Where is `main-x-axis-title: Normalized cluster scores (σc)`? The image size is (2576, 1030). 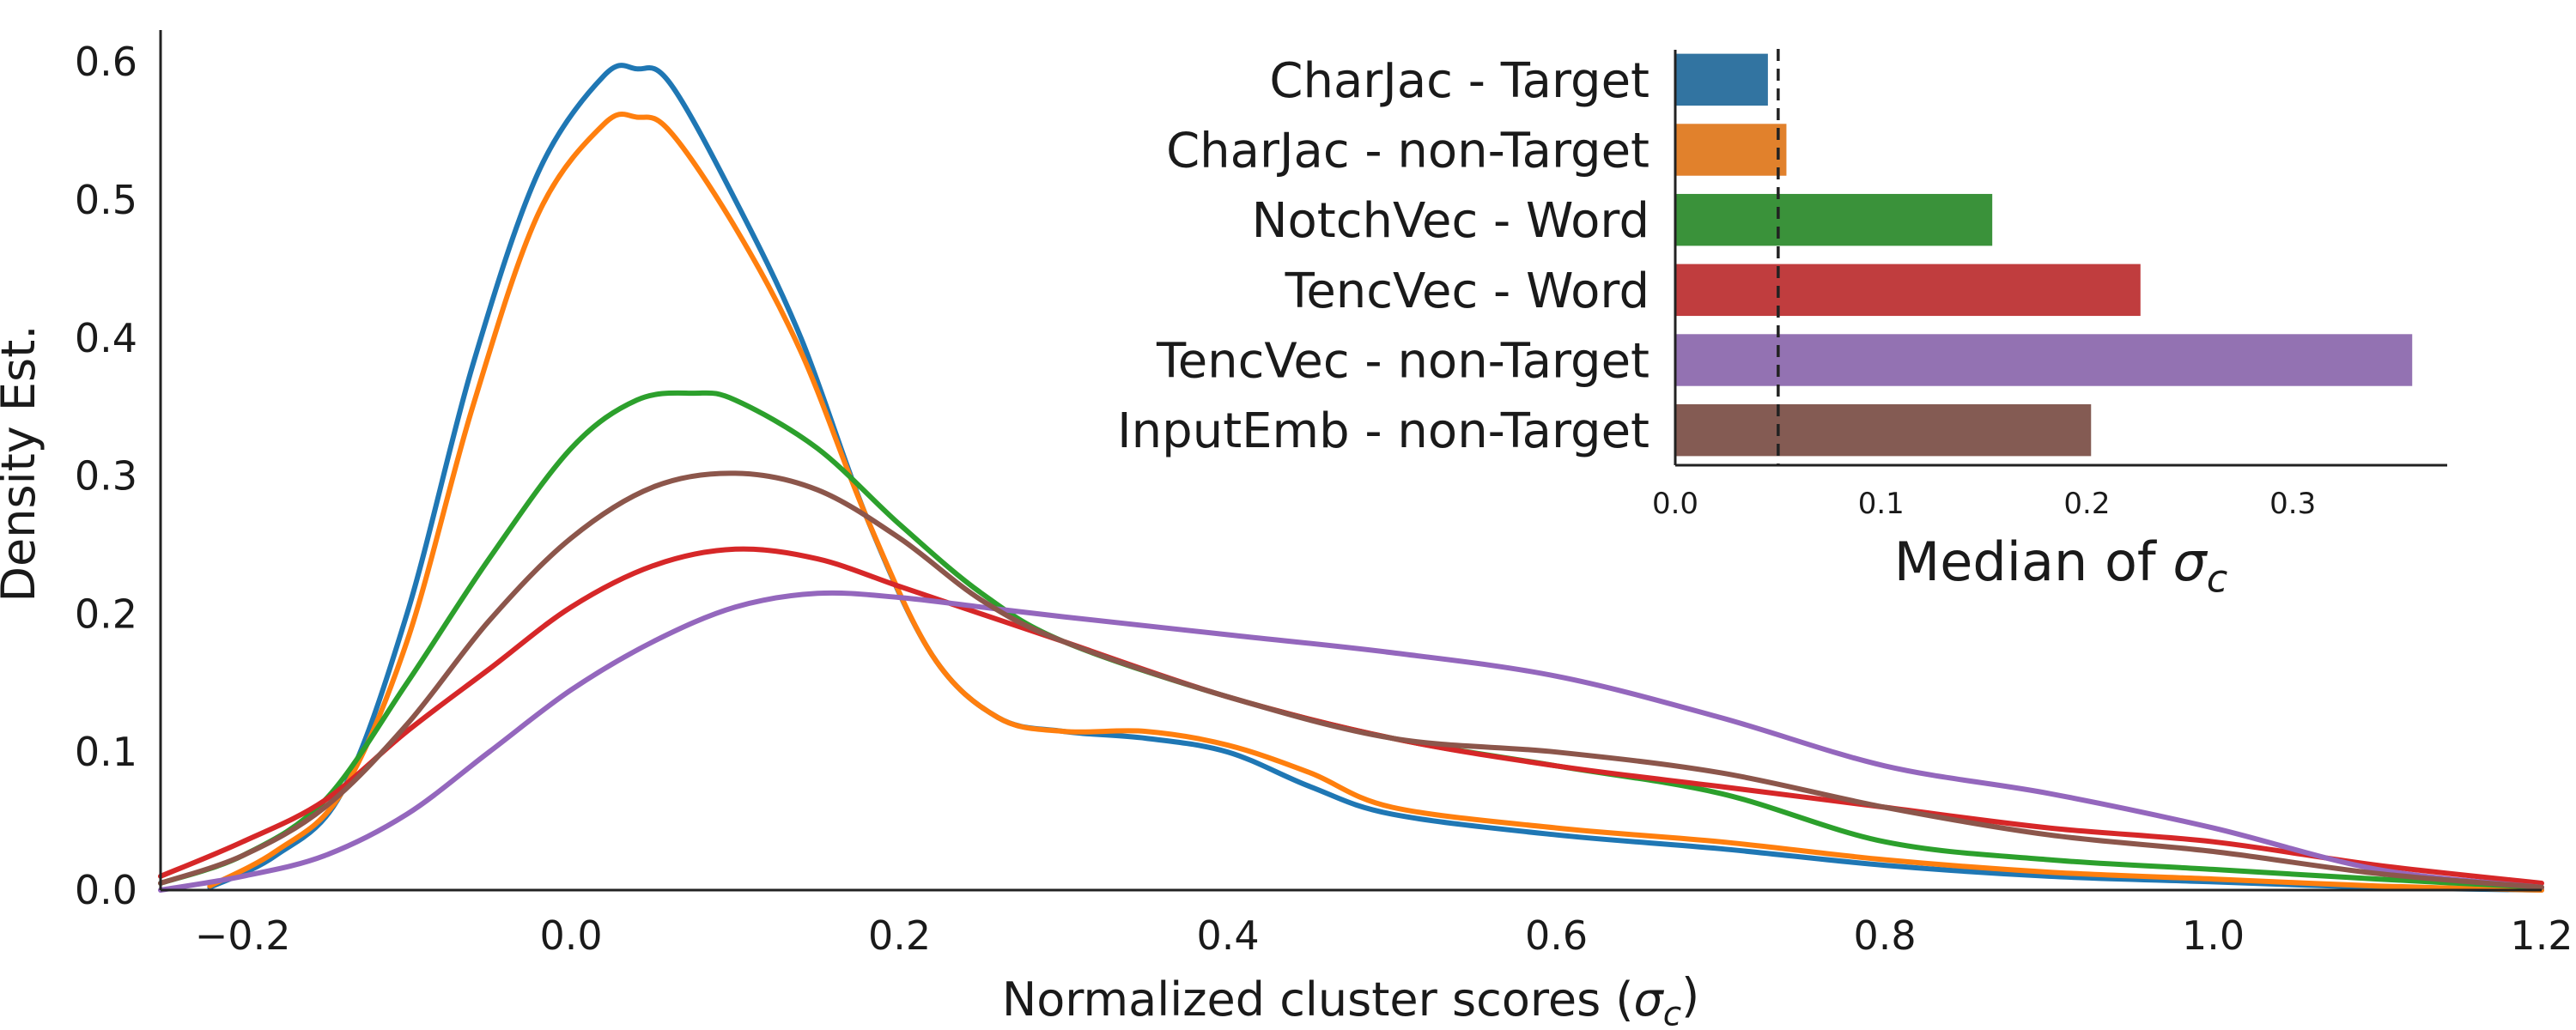
main-x-axis-title: Normalized cluster scores (σc) is located at coordinates (1350, 999).